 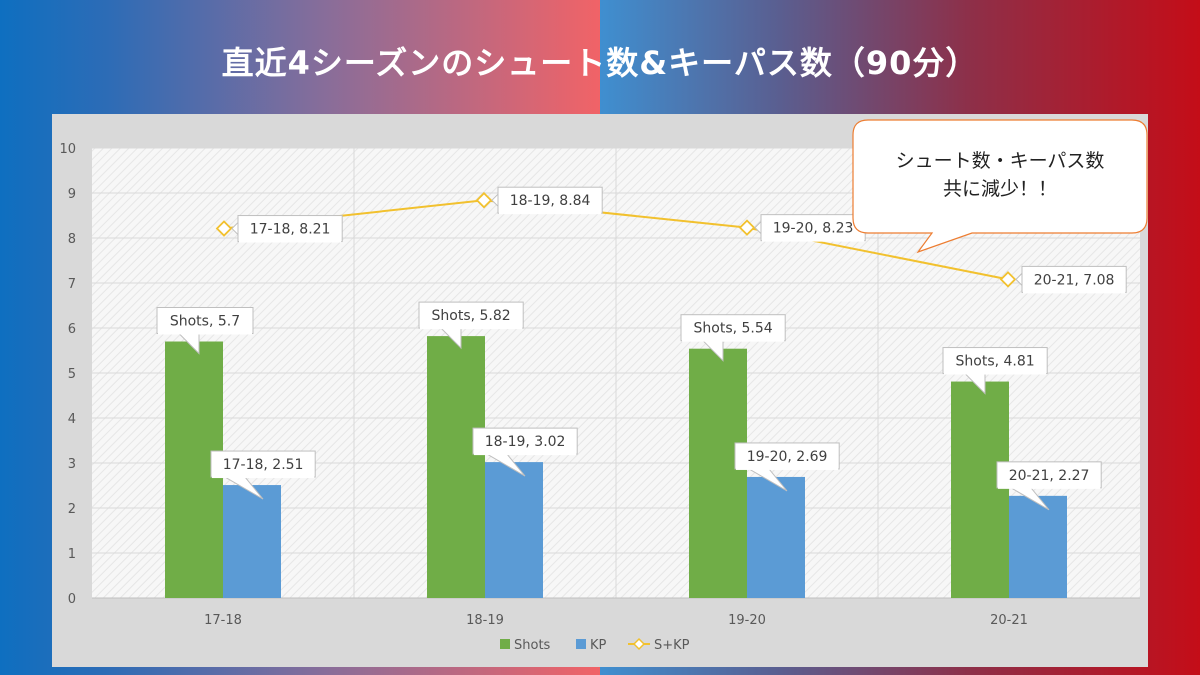 What do you see at coordinates (616, 240) in the screenshot?
I see `series-line-skp` at bounding box center [616, 240].